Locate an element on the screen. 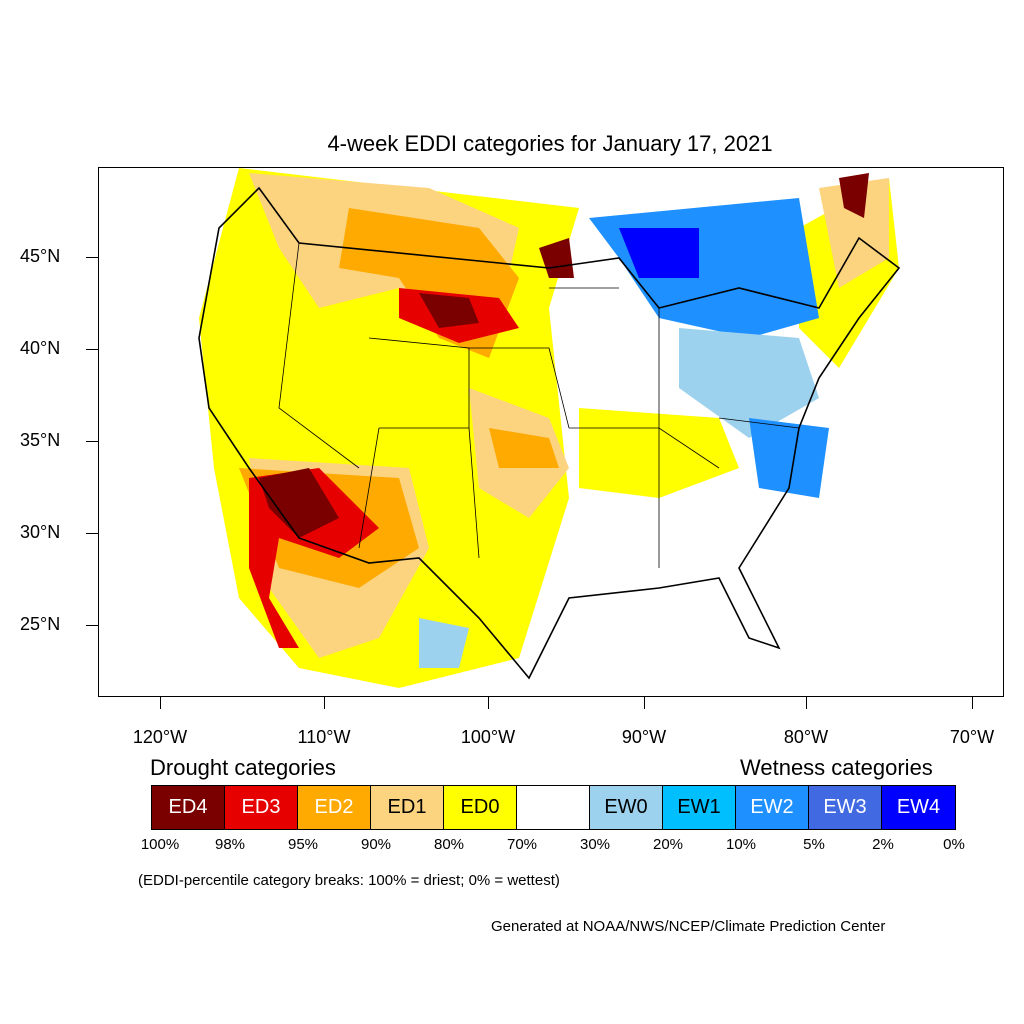 This screenshot has height=1024, width=1024. category-legend: ED4 ED3 ED2 ED1 ED0 EW0 EW1 EW2 EW3 EW4 is located at coordinates (553, 807).